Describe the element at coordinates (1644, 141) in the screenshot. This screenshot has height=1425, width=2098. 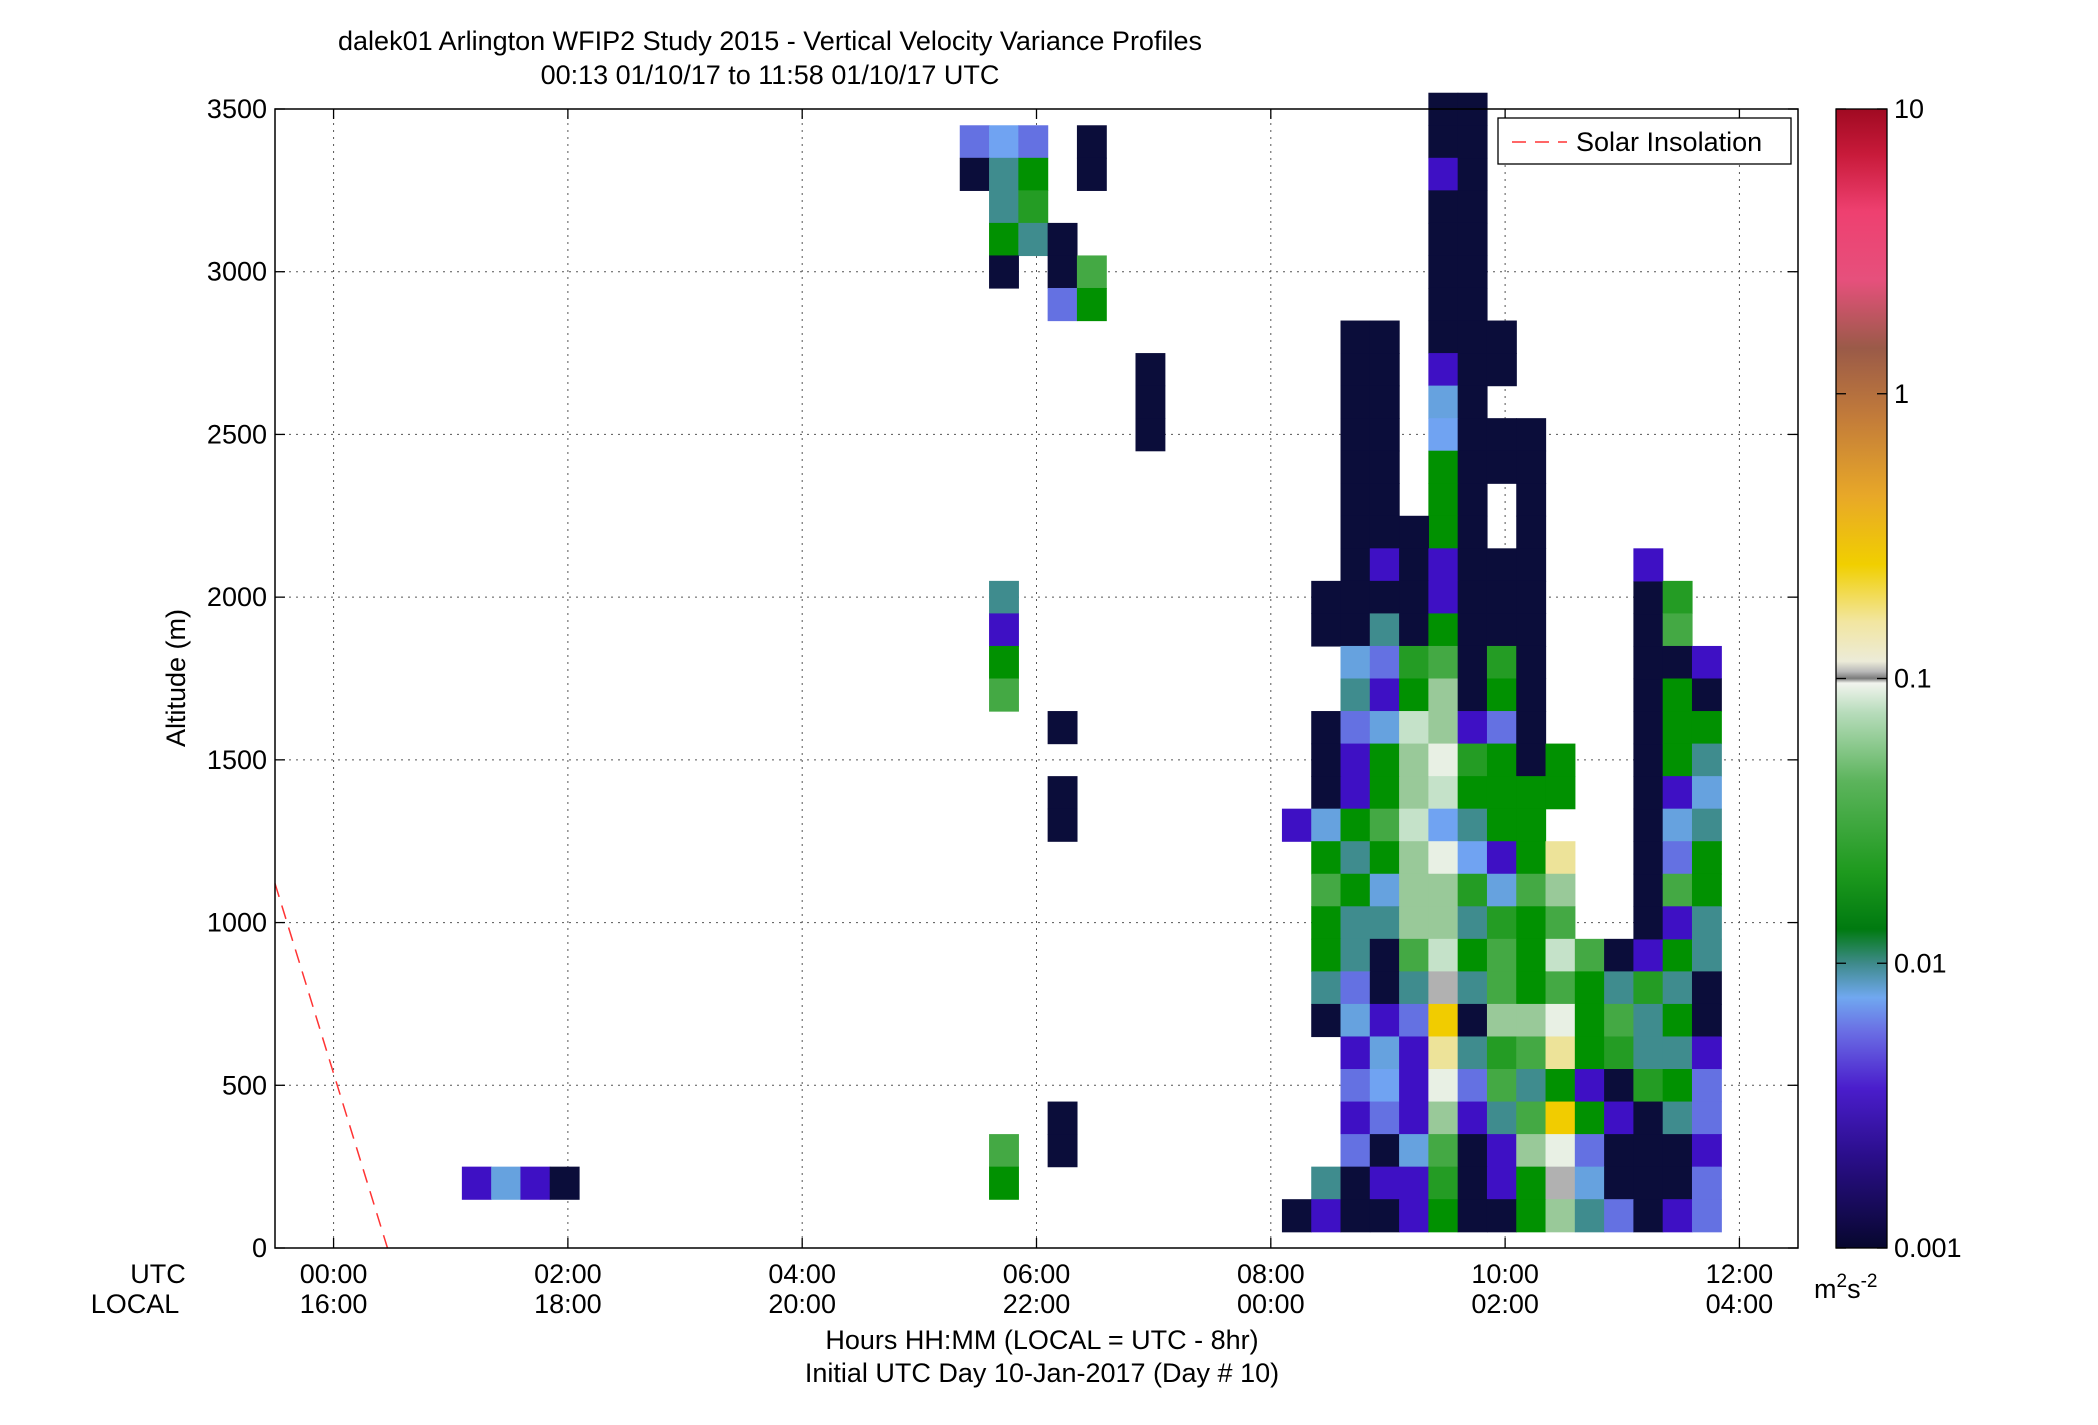
I see `legend-box` at that location.